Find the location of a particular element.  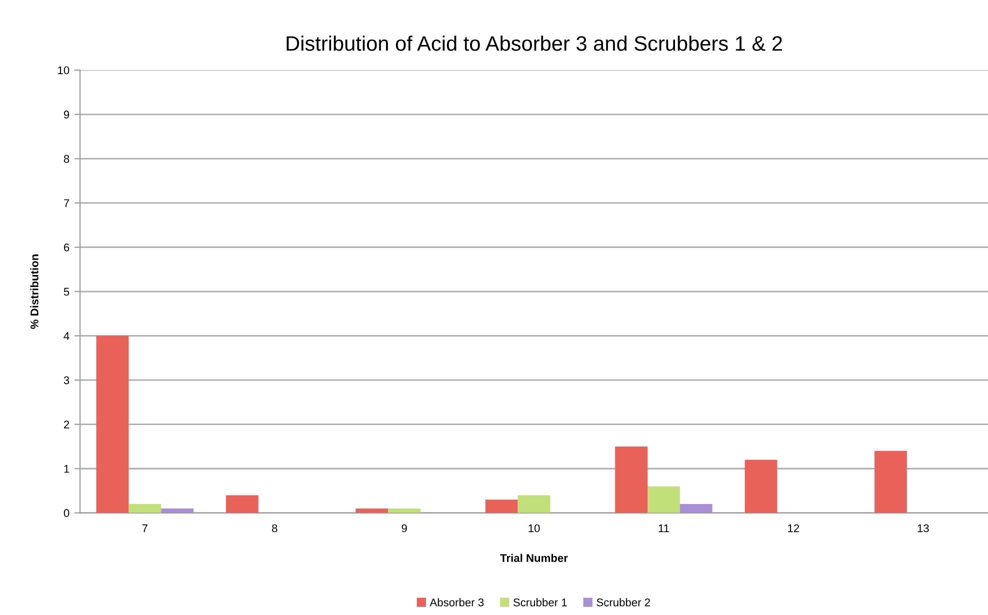

y-tick-label: 10 is located at coordinates (64, 70).